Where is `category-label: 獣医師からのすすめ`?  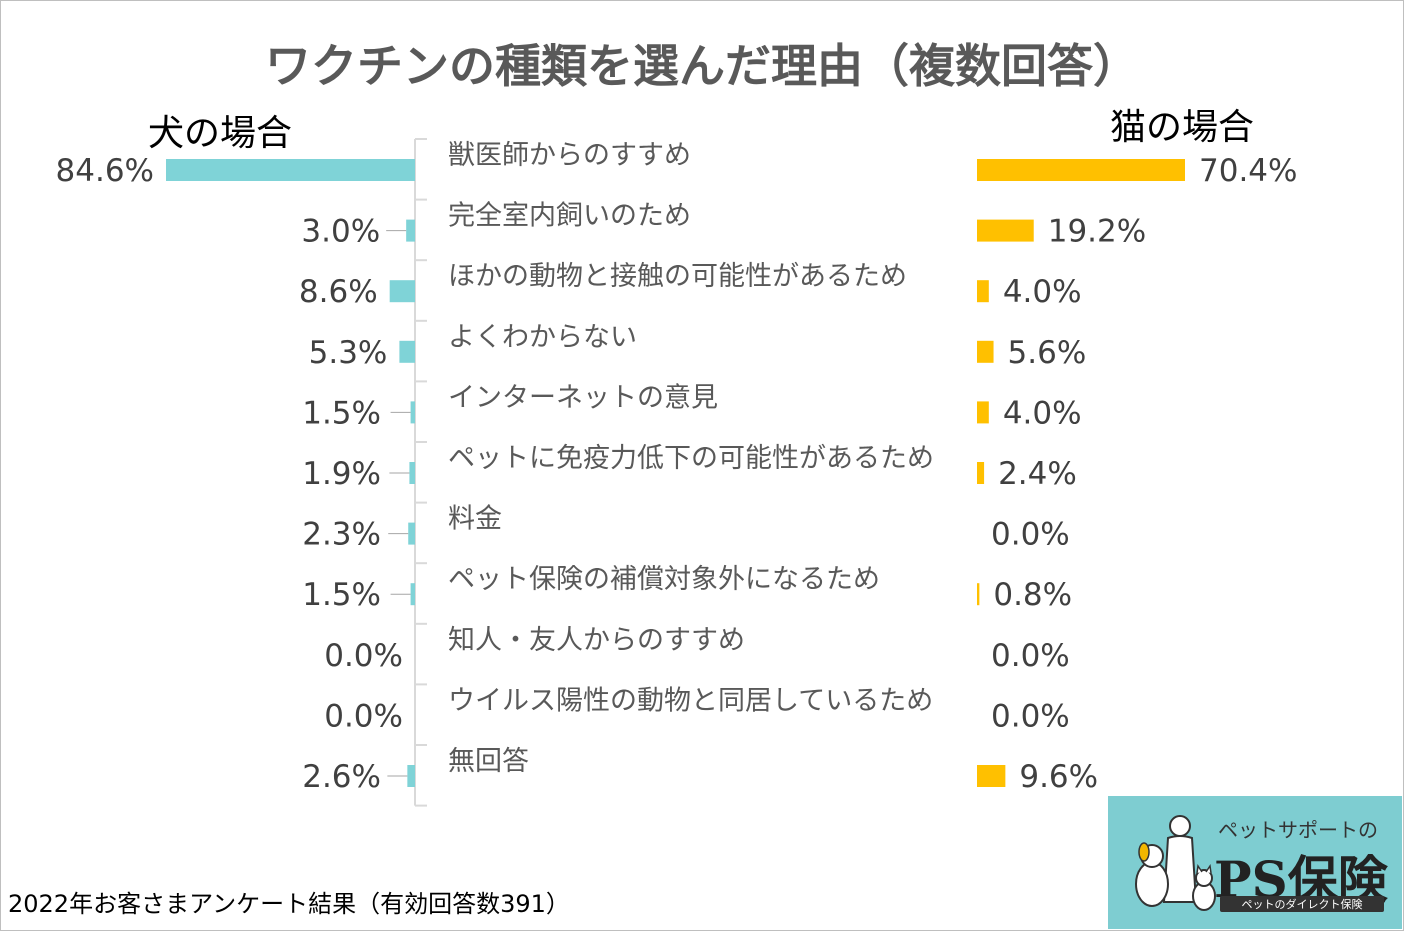
category-label: 獣医師からのすすめ is located at coordinates (569, 155).